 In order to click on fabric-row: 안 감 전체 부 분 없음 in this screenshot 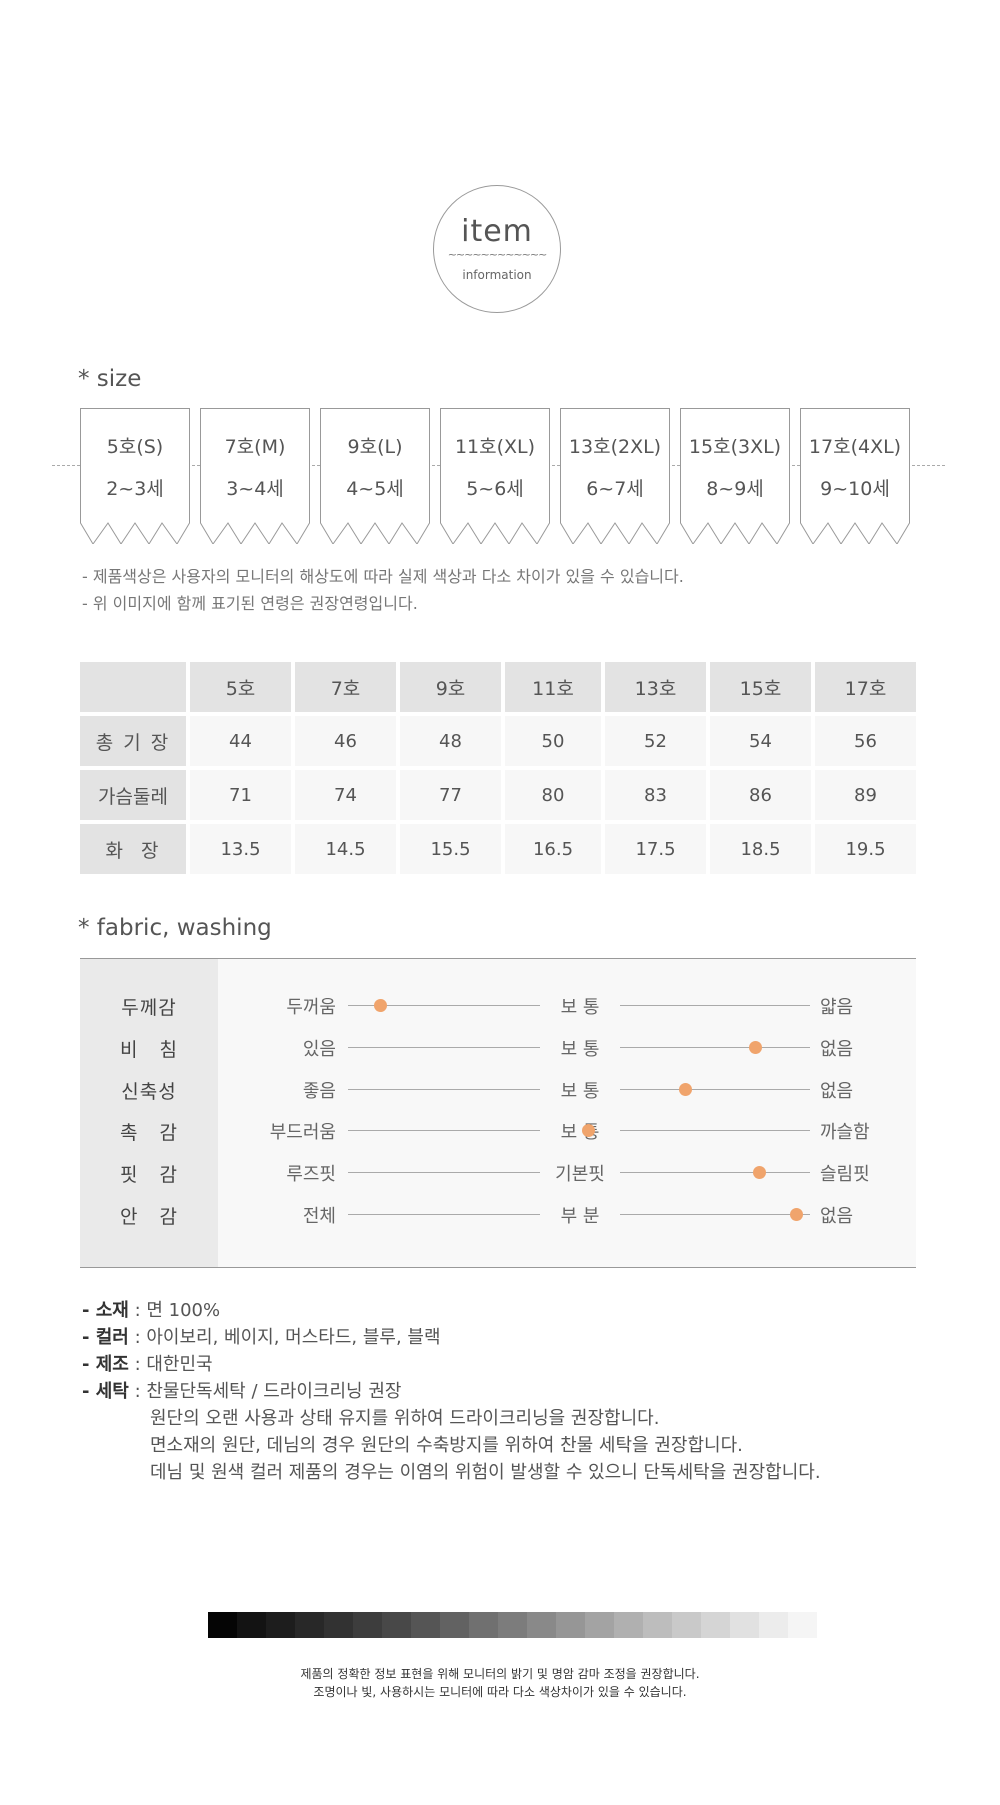, I will do `click(498, 1213)`.